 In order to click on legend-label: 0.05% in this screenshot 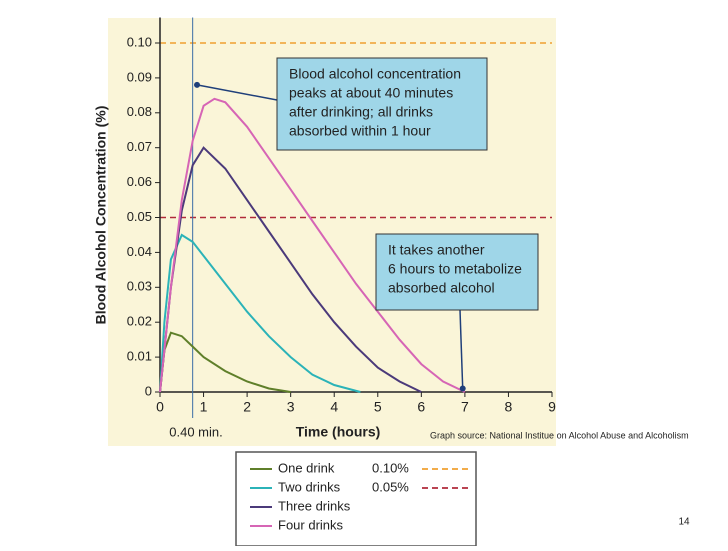, I will do `click(390, 486)`.